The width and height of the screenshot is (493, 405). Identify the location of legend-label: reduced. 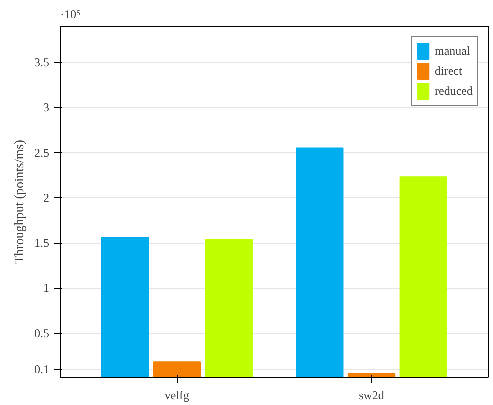
(454, 91).